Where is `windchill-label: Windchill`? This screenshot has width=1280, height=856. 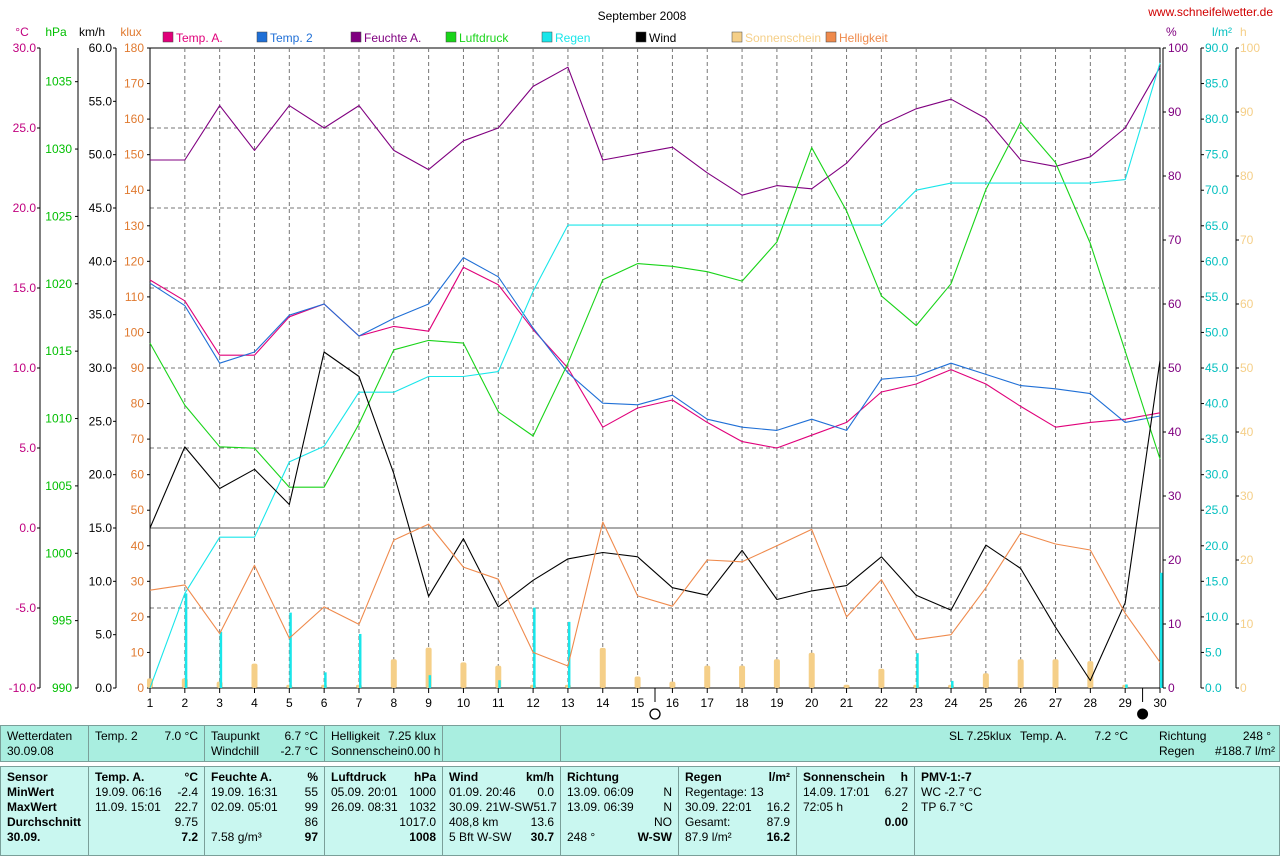 windchill-label: Windchill is located at coordinates (235, 751).